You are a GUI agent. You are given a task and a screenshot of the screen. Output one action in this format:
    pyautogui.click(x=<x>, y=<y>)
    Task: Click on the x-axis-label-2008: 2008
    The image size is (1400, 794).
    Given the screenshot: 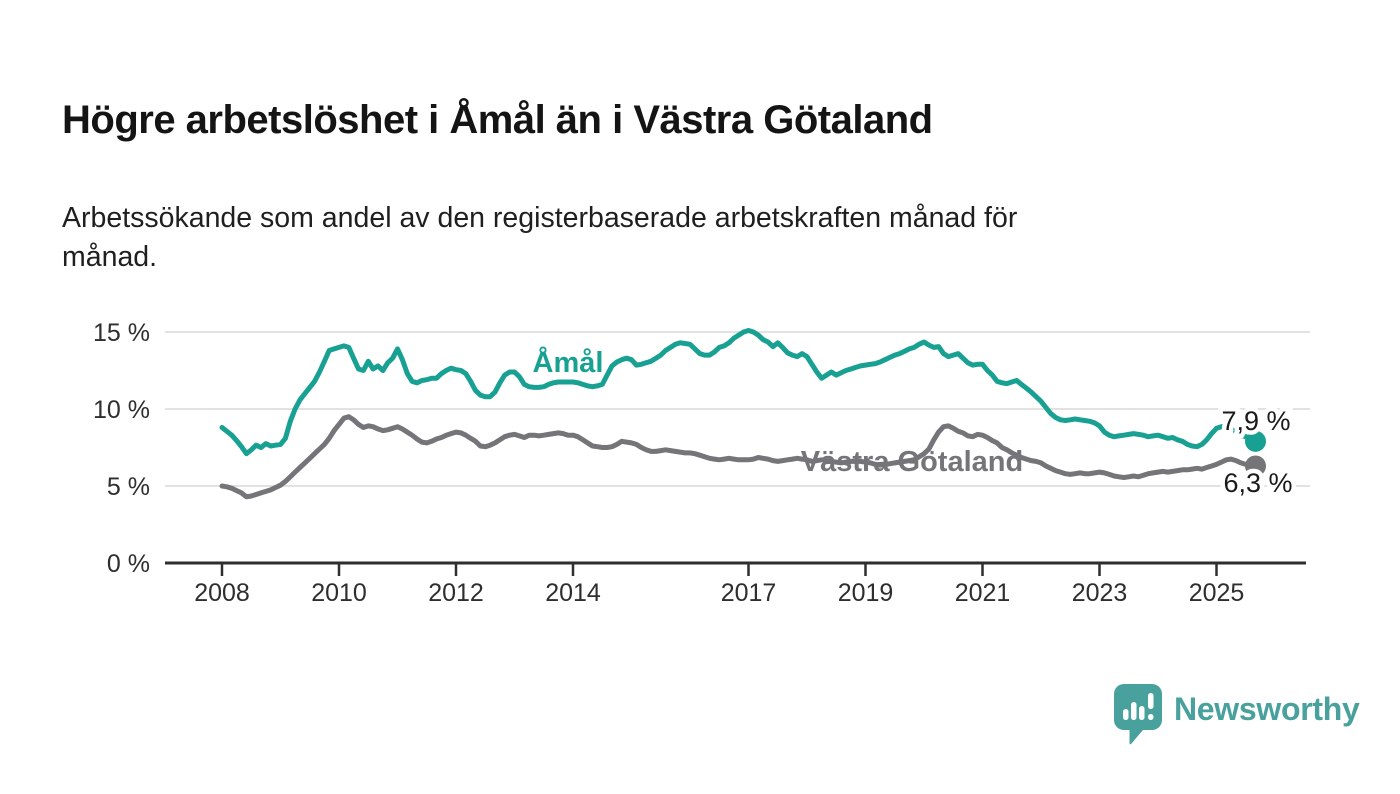 What is the action you would take?
    pyautogui.click(x=222, y=593)
    